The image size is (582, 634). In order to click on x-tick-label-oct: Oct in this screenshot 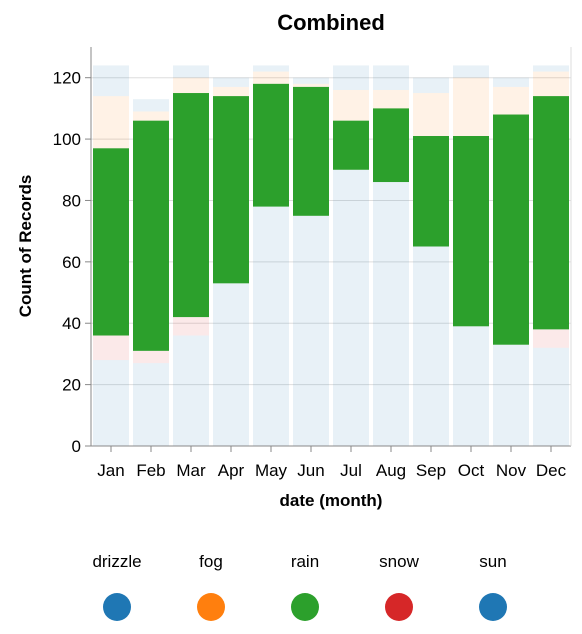, I will do `click(471, 470)`.